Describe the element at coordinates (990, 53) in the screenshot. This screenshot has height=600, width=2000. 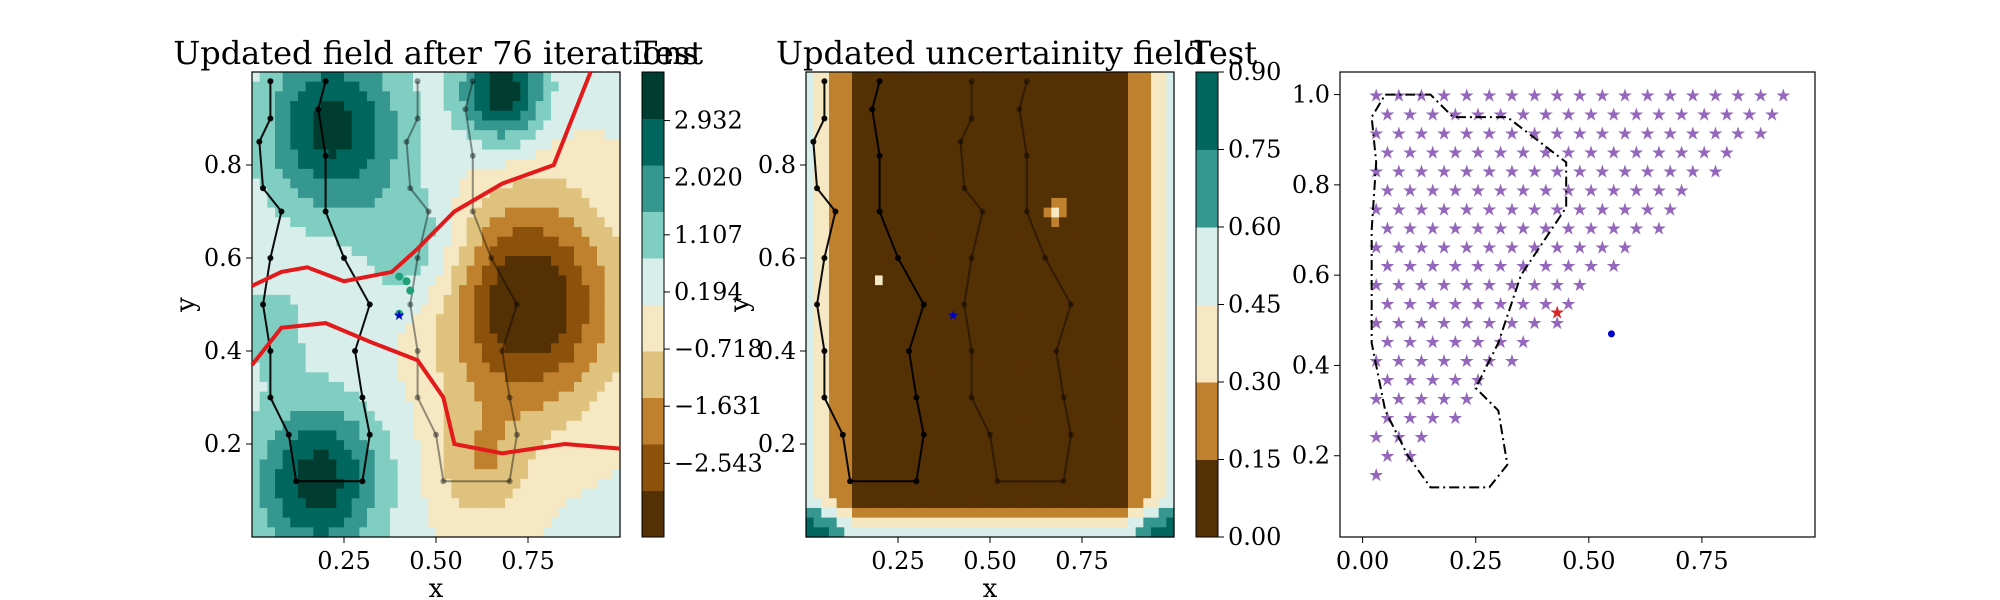
I see `panel-title: Updated uncertainity field` at that location.